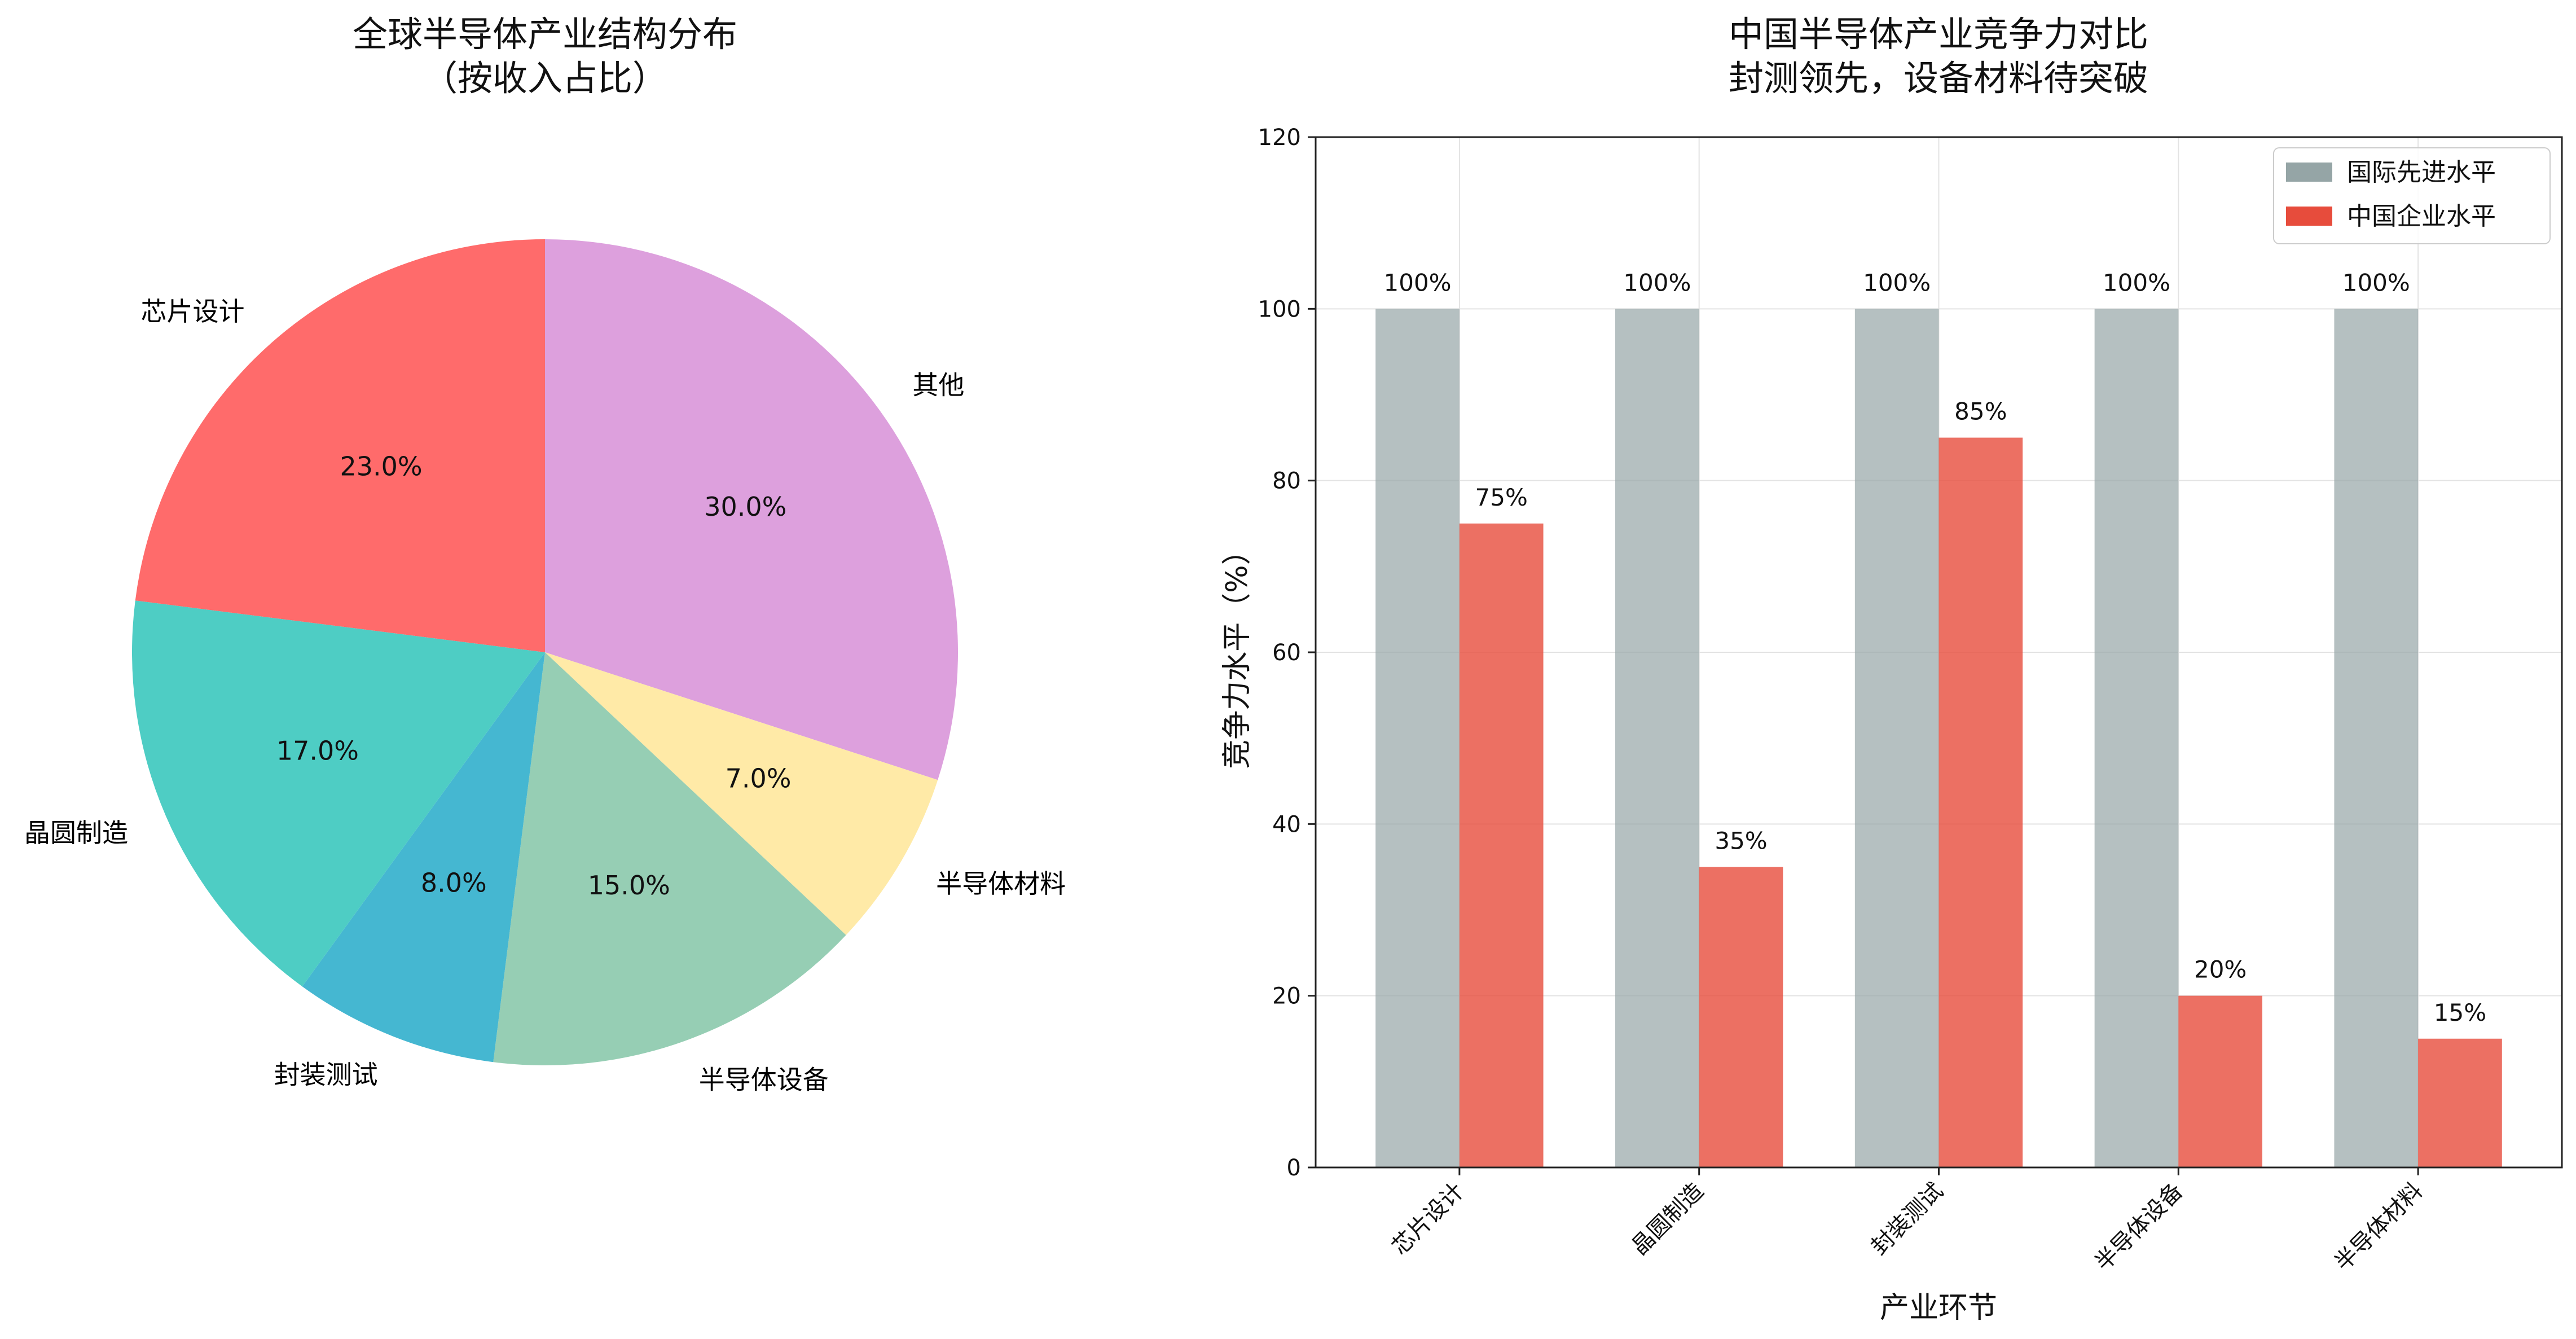 This screenshot has width=2576, height=1339. Describe the element at coordinates (1939, 34) in the screenshot. I see `bar-title-line-1: 中国半导体产业竞争力对比` at that location.